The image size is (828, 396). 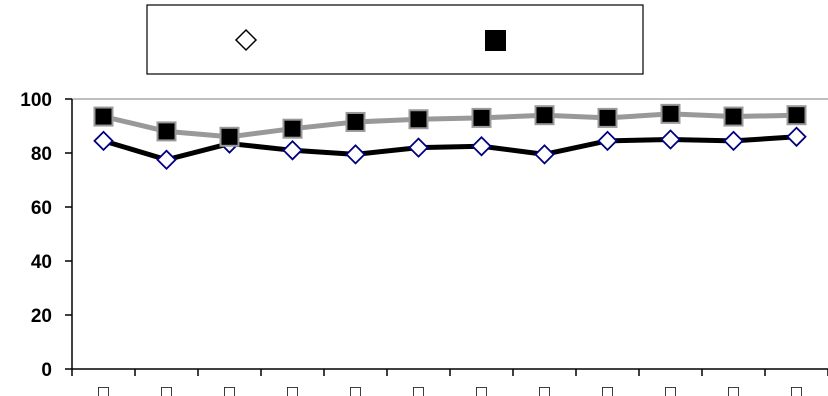 I want to click on series-squares-line, so click(x=449, y=125).